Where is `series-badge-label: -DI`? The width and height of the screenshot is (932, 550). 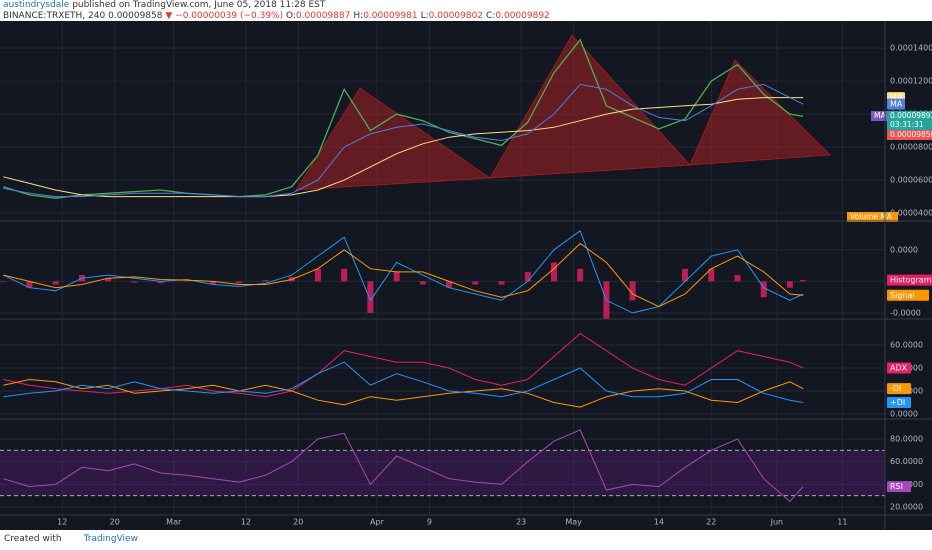
series-badge-label: -DI is located at coordinates (895, 388).